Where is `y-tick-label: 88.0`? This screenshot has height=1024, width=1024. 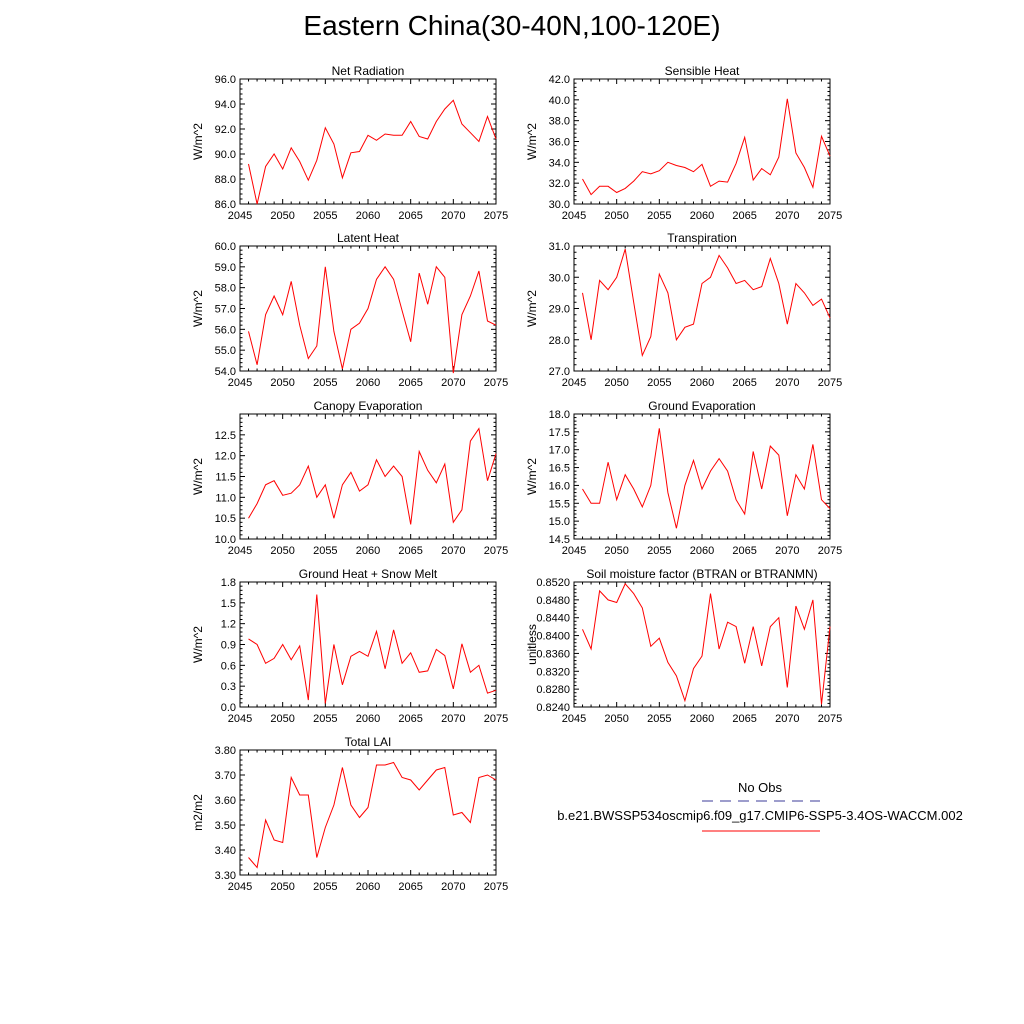
y-tick-label: 88.0 is located at coordinates (225, 180).